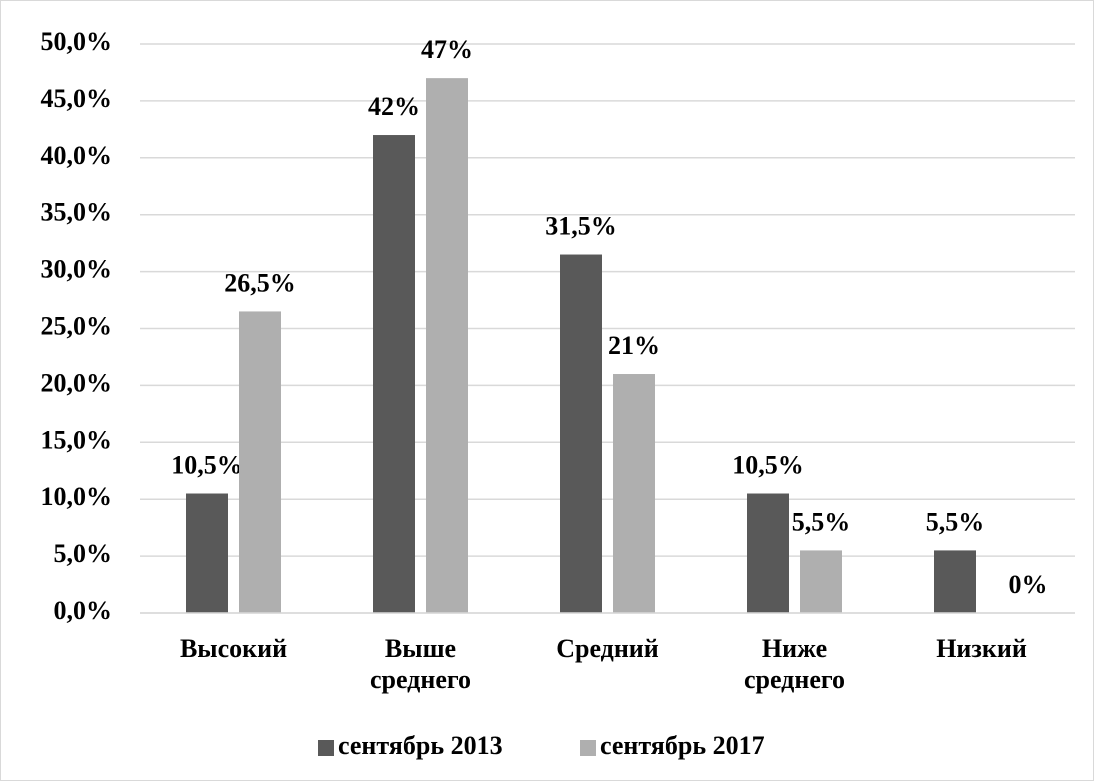  Describe the element at coordinates (77, 41) in the screenshot. I see `y-tick-label: 50,0%` at that location.